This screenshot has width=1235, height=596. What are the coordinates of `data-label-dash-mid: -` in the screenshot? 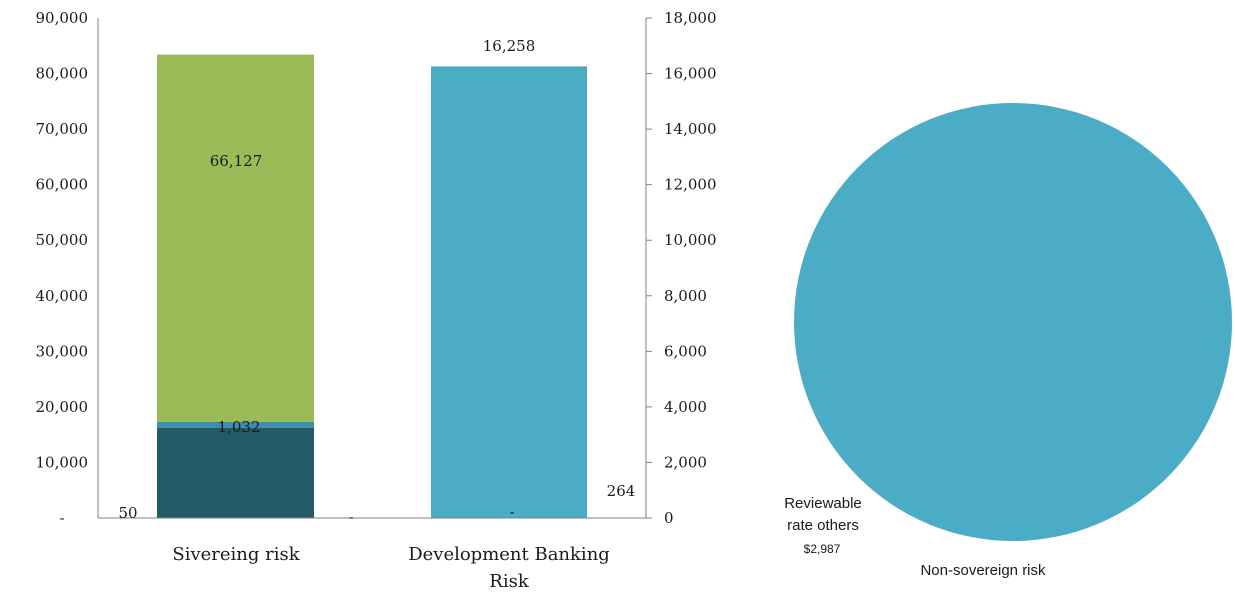 It's located at (350, 517).